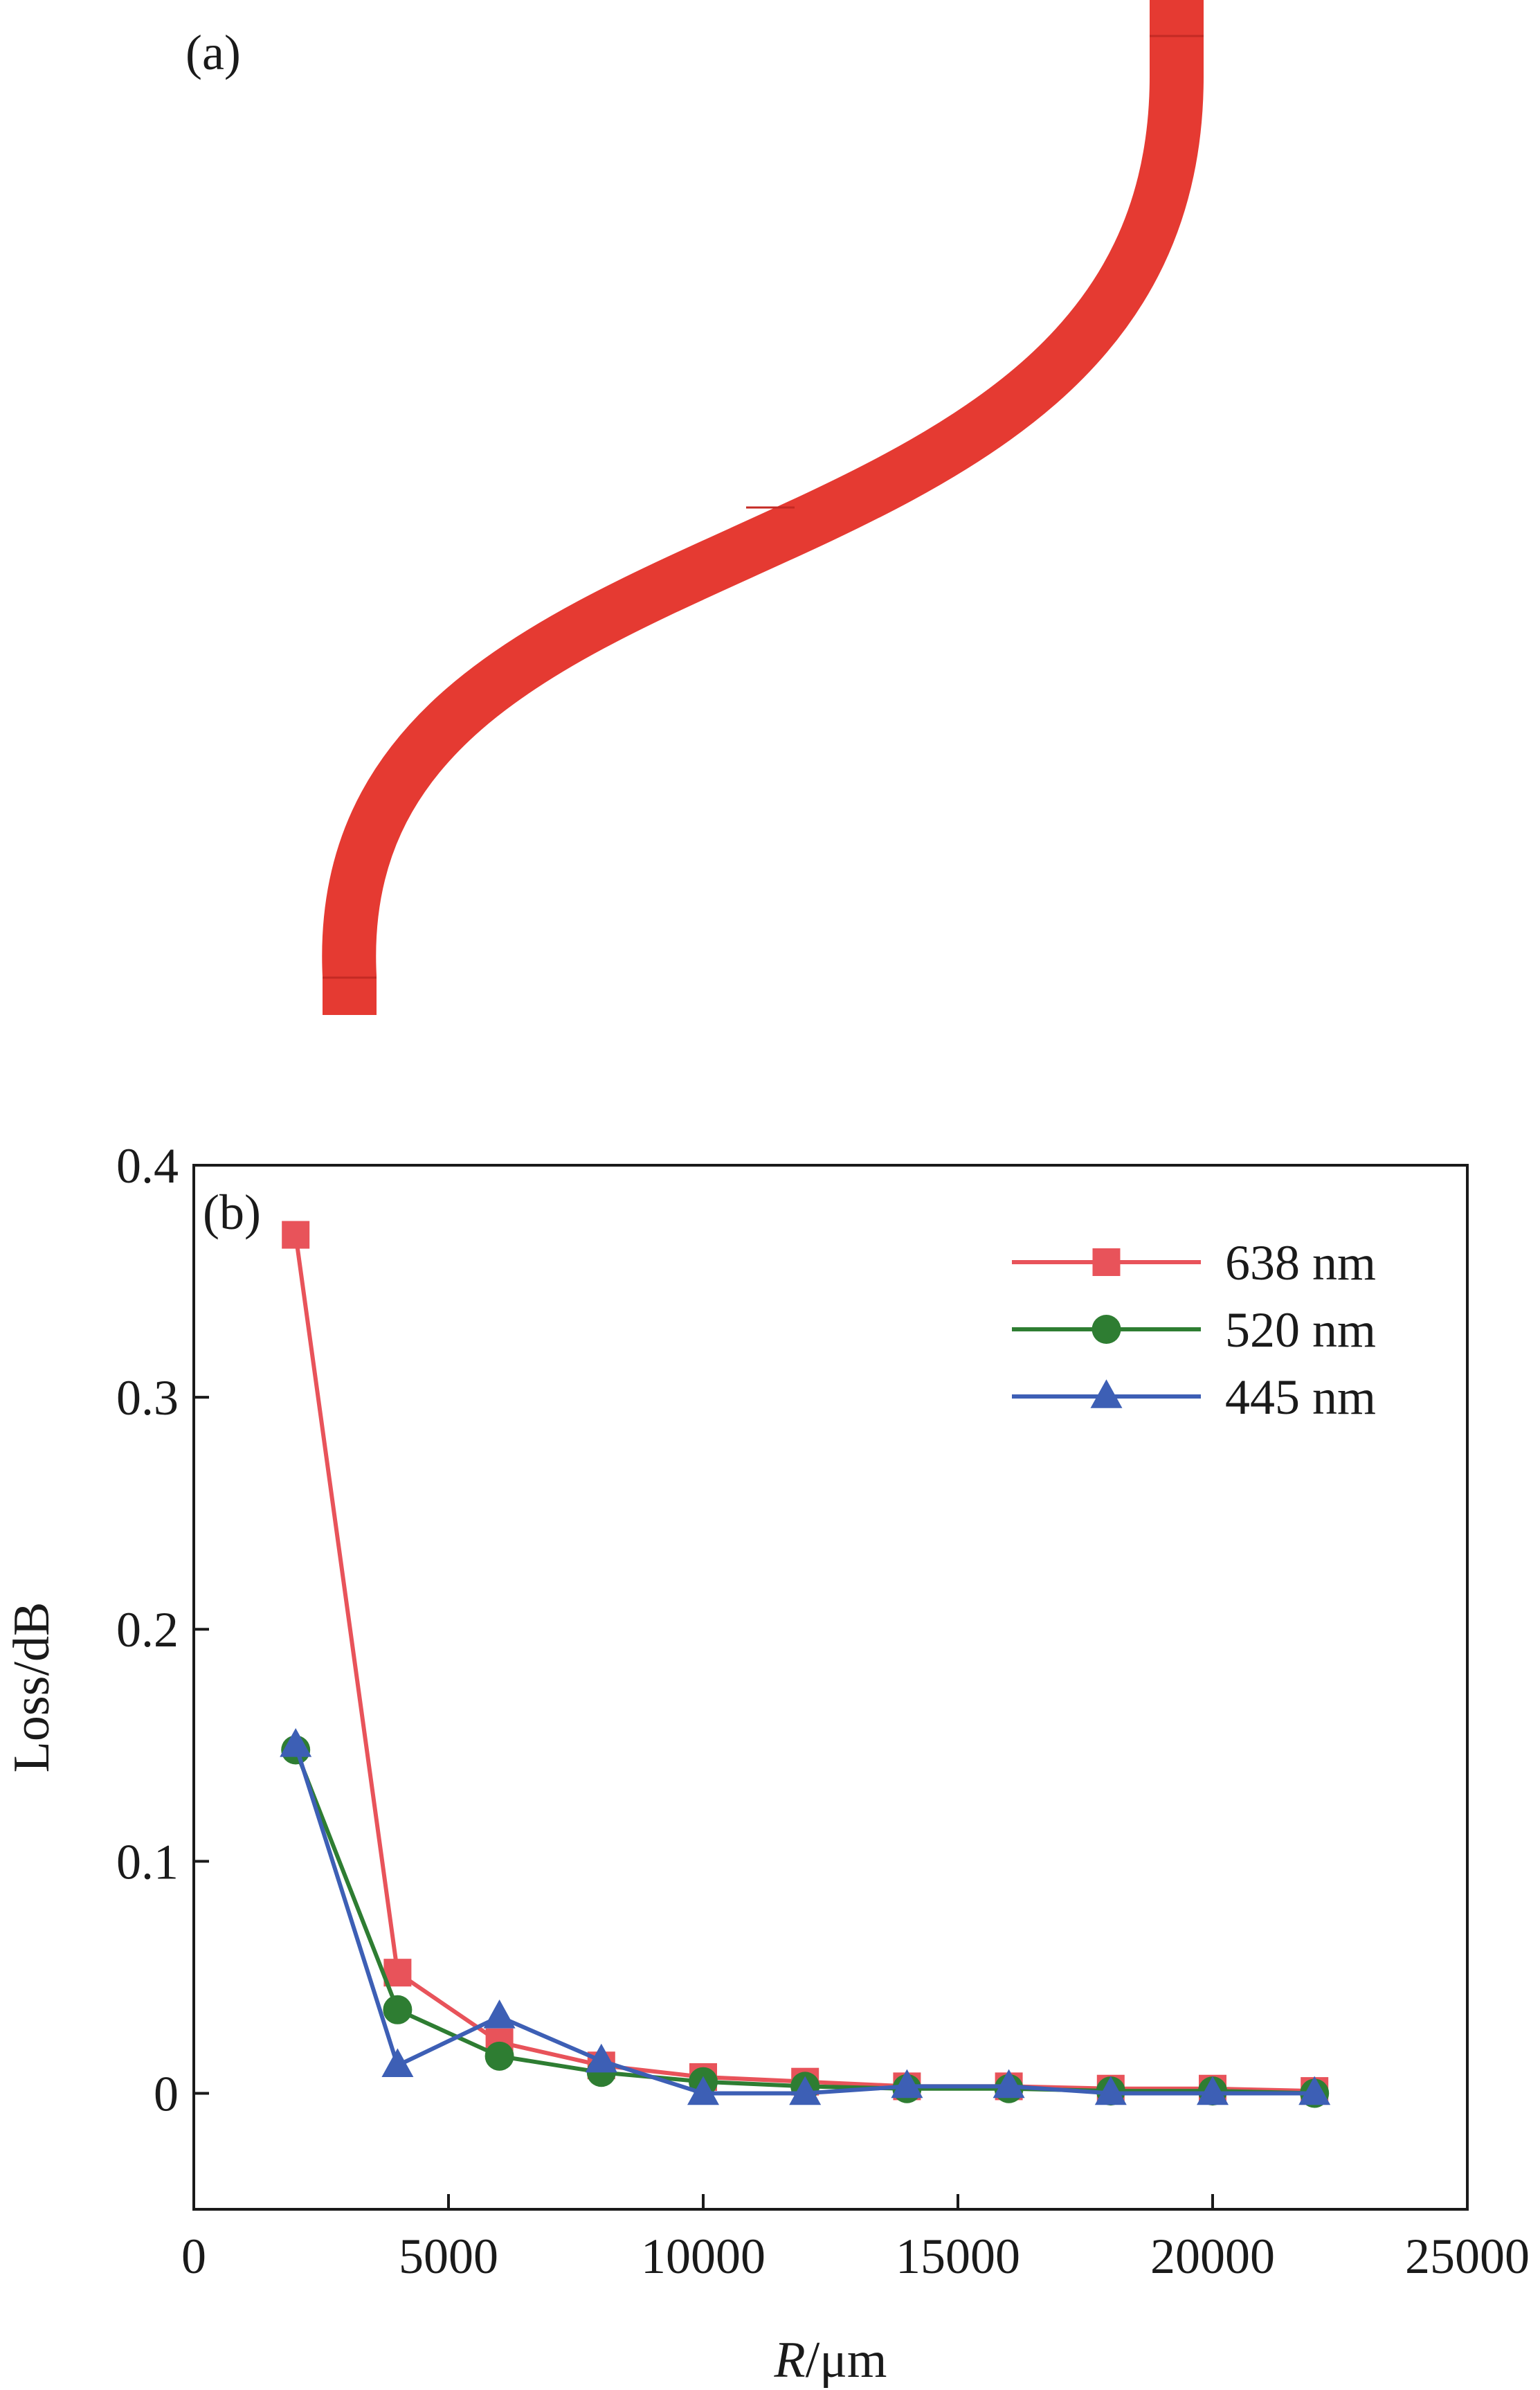 This screenshot has width=1540, height=2390. What do you see at coordinates (1300, 1263) in the screenshot?
I see `legend-label: 638 nm` at bounding box center [1300, 1263].